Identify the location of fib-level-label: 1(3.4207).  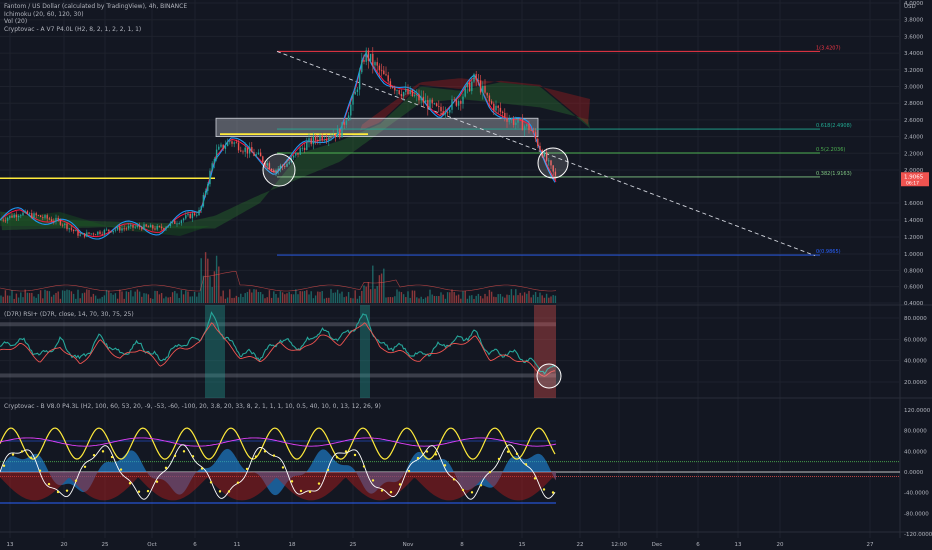
(828, 48).